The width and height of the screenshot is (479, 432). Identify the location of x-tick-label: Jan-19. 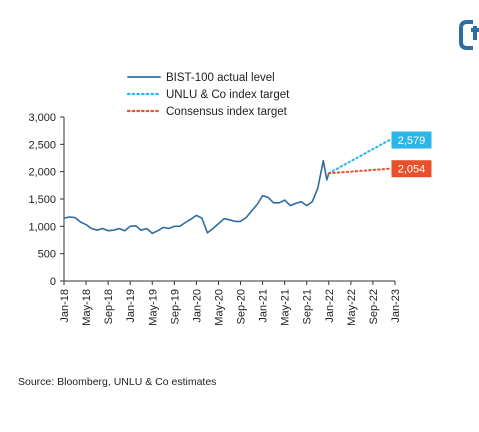
(131, 306).